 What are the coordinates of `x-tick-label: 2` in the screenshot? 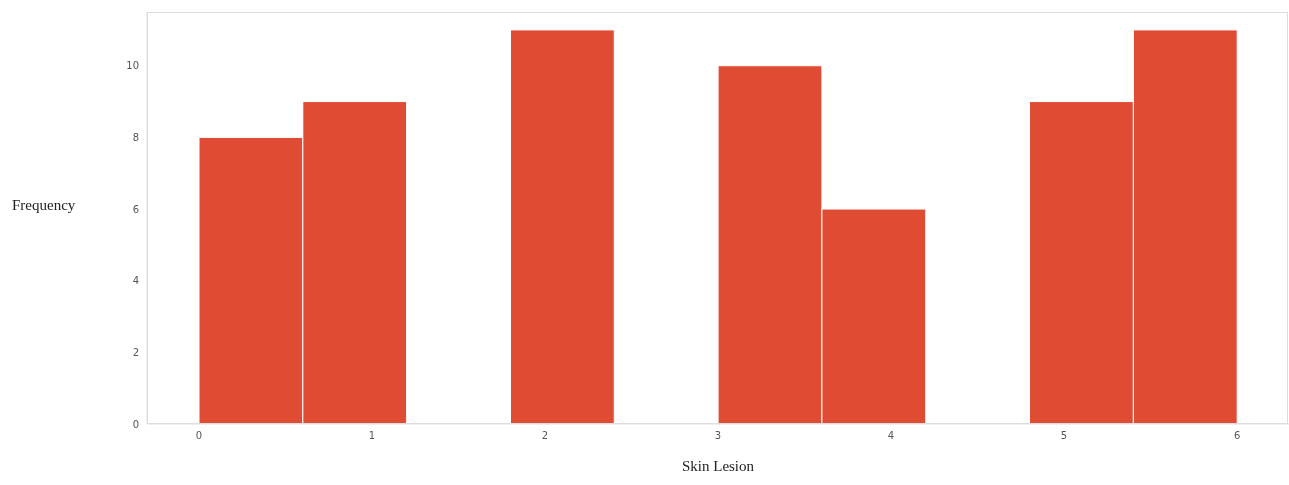 It's located at (545, 436).